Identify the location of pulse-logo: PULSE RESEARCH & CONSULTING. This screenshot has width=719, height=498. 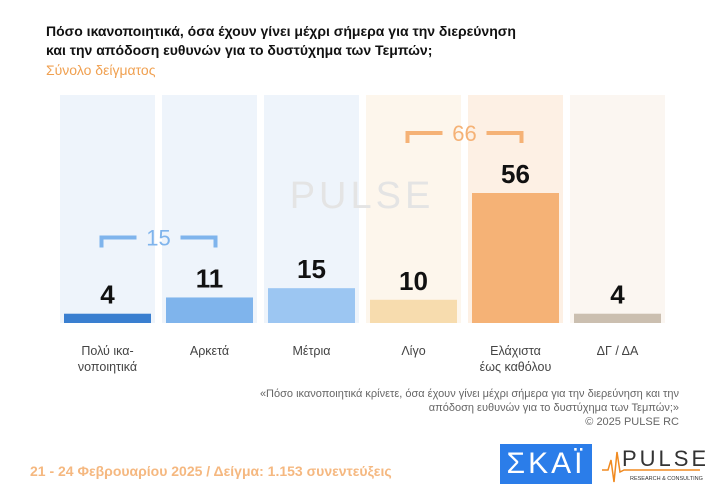
(653, 464).